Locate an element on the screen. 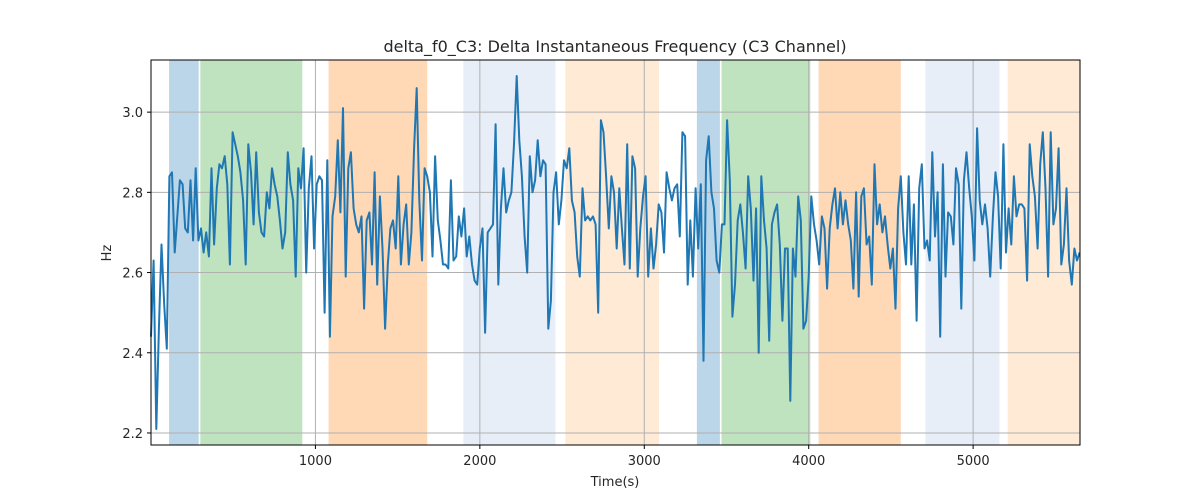 This screenshot has width=1200, height=500. x-axis-label: Time(s) is located at coordinates (615, 482).